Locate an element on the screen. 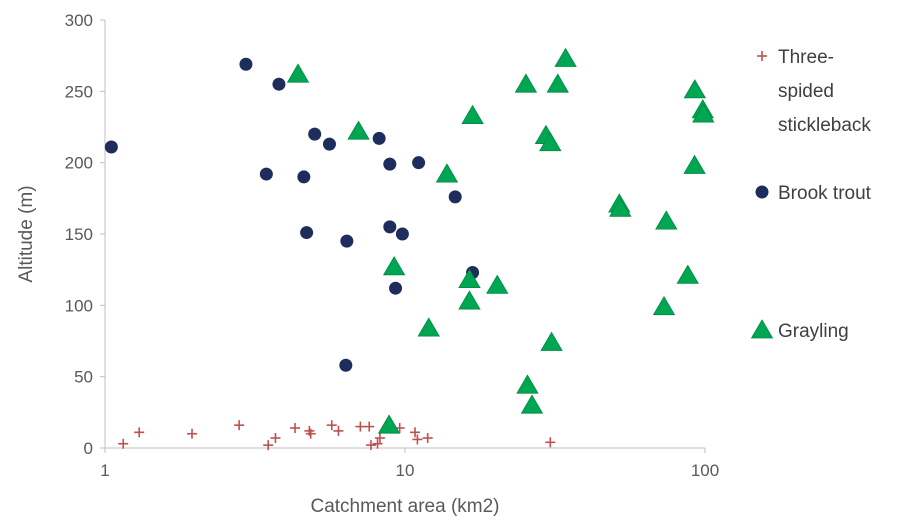 The height and width of the screenshot is (521, 909). legend-item: Grayling is located at coordinates (799, 330).